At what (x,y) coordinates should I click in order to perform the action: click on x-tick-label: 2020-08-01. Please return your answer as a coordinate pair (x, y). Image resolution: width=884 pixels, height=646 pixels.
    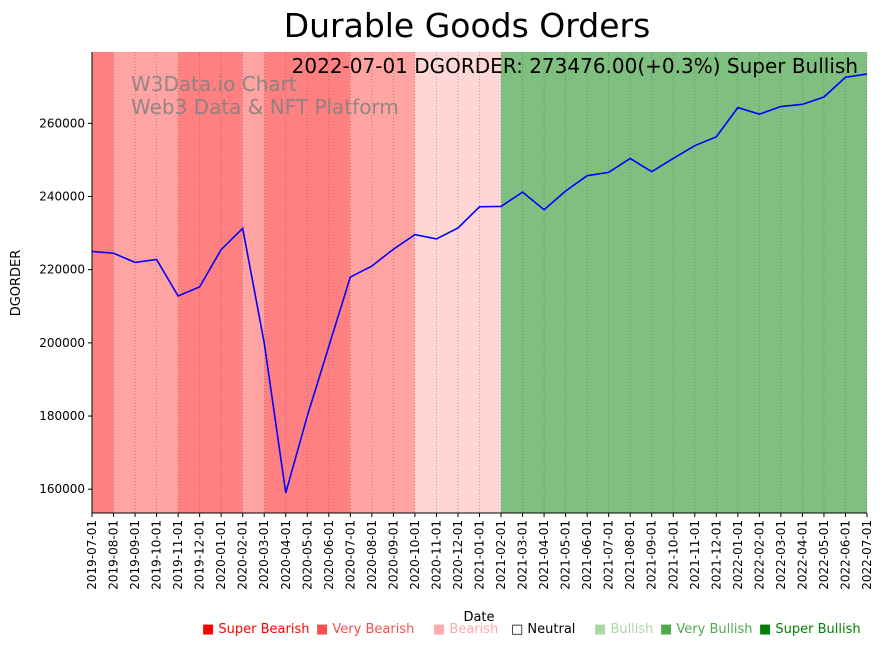
    Looking at the image, I should click on (372, 555).